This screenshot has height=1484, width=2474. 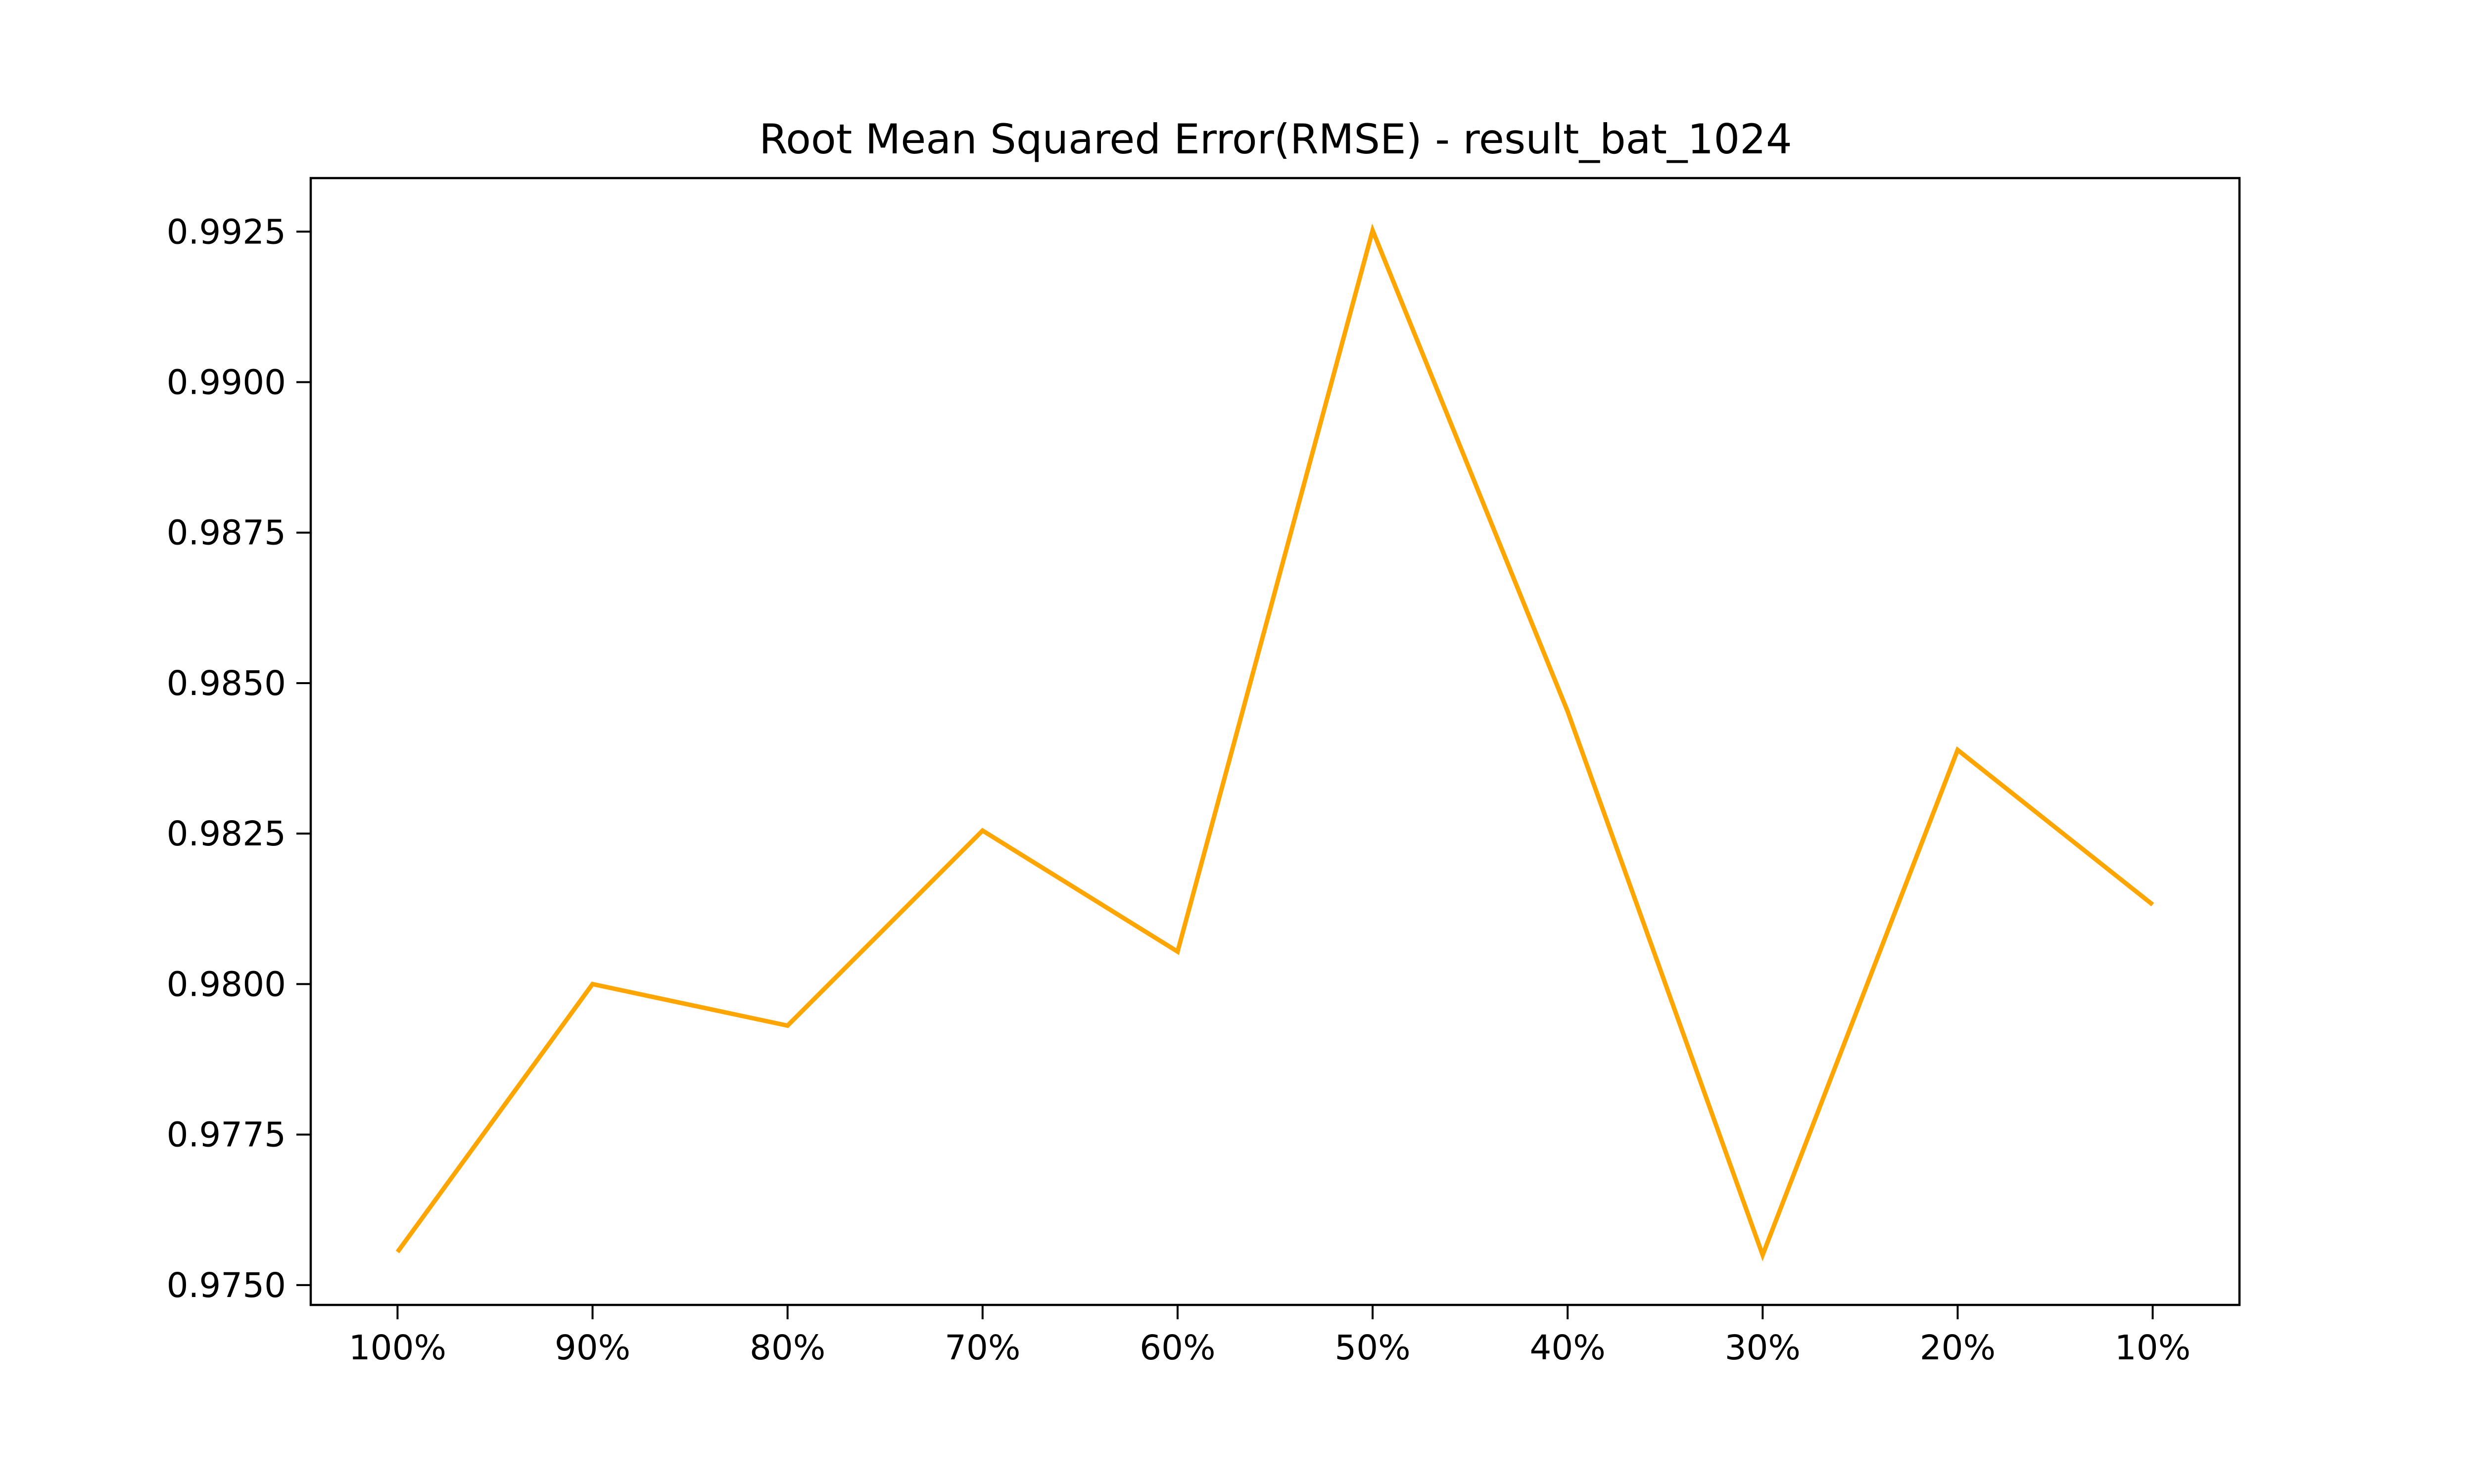 I want to click on y-tick-label: 0.9850, so click(x=227, y=683).